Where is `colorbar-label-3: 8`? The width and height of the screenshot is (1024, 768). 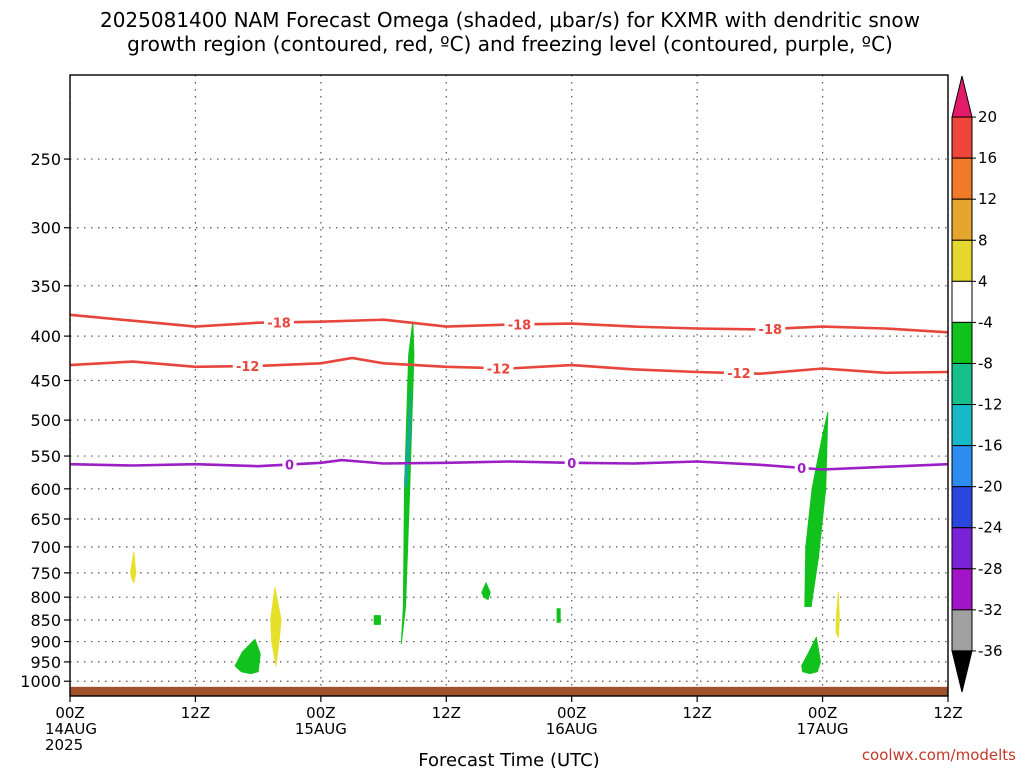
colorbar-label-3: 8 is located at coordinates (983, 240).